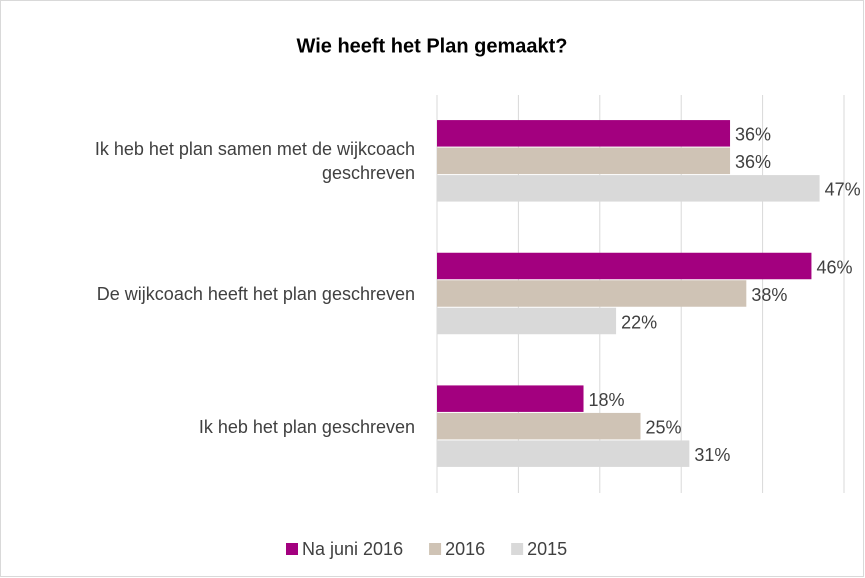 The height and width of the screenshot is (578, 865). What do you see at coordinates (712, 455) in the screenshot?
I see `data-label: 31%` at bounding box center [712, 455].